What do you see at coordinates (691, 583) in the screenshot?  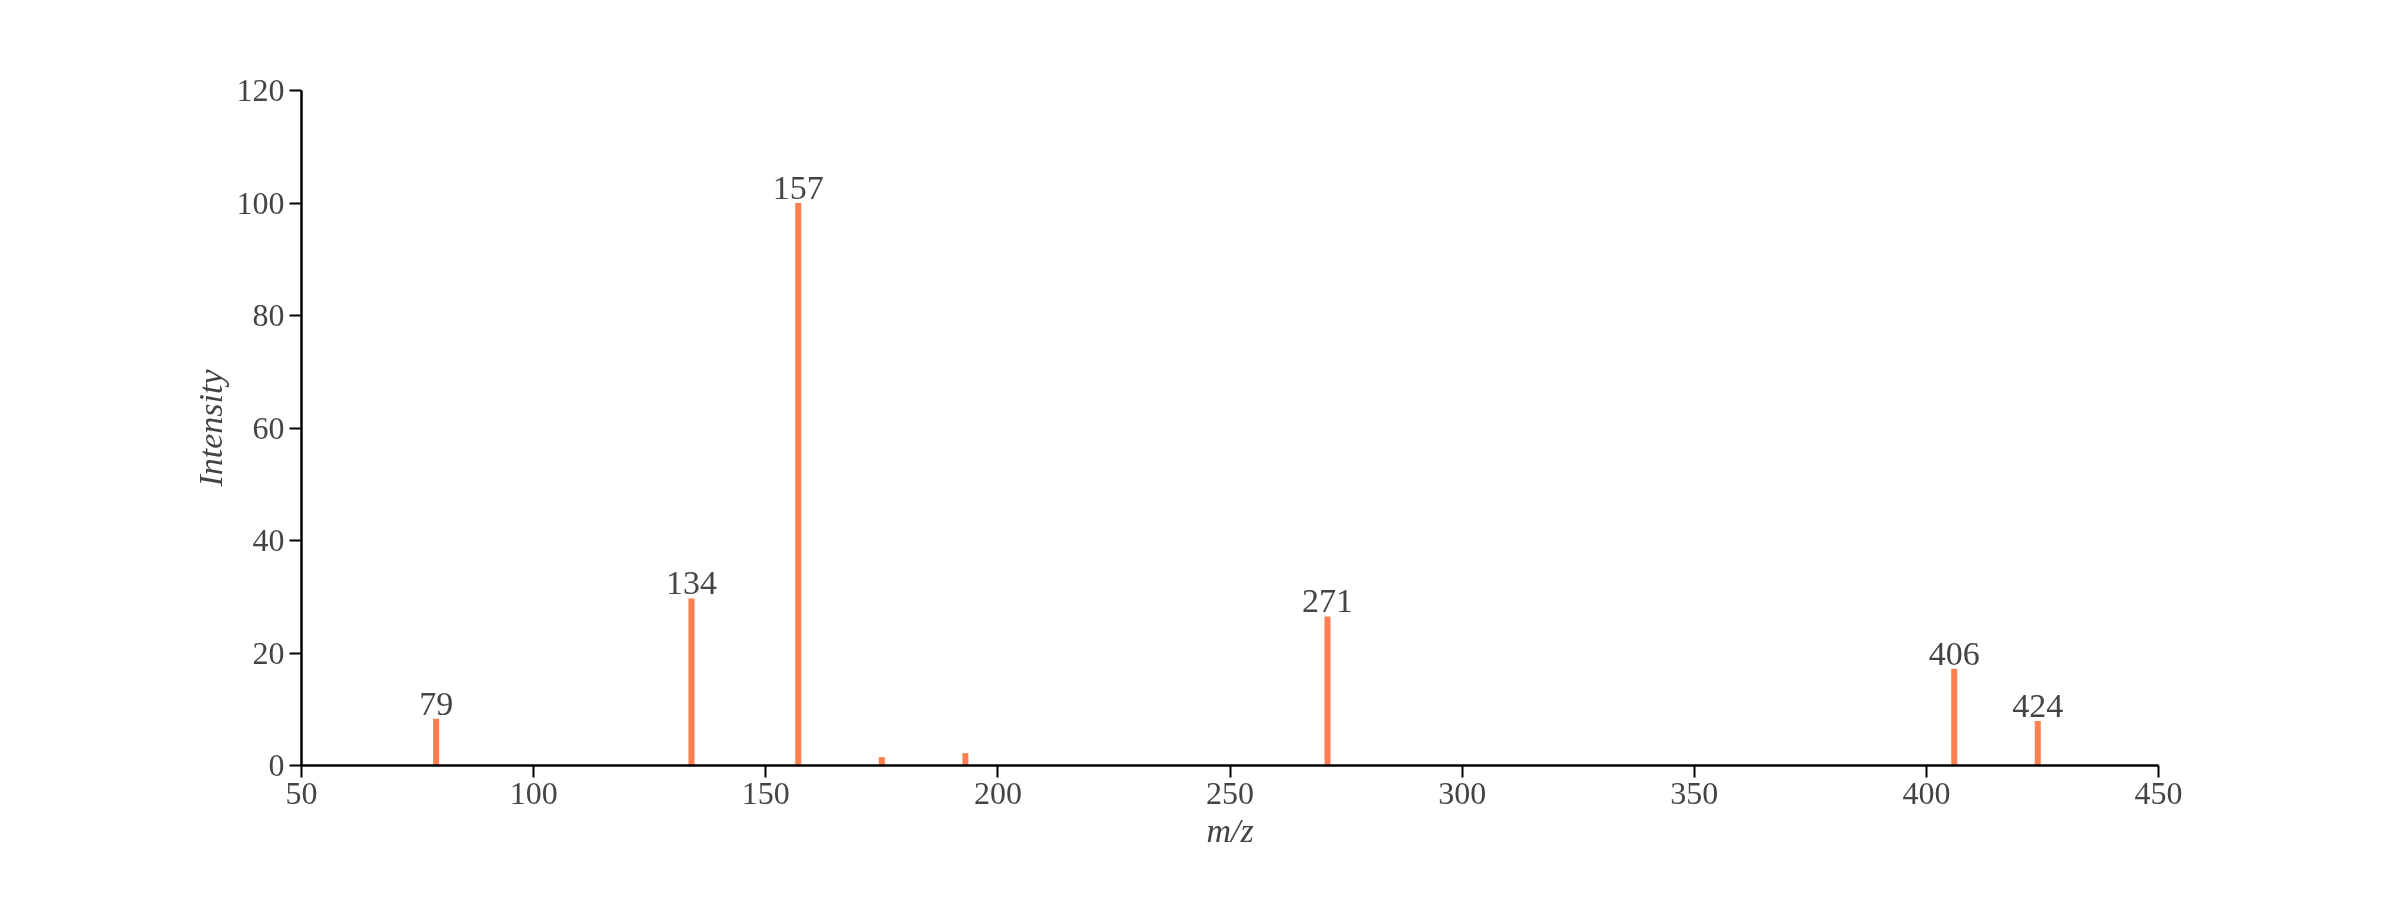 I see `annotation: 134` at bounding box center [691, 583].